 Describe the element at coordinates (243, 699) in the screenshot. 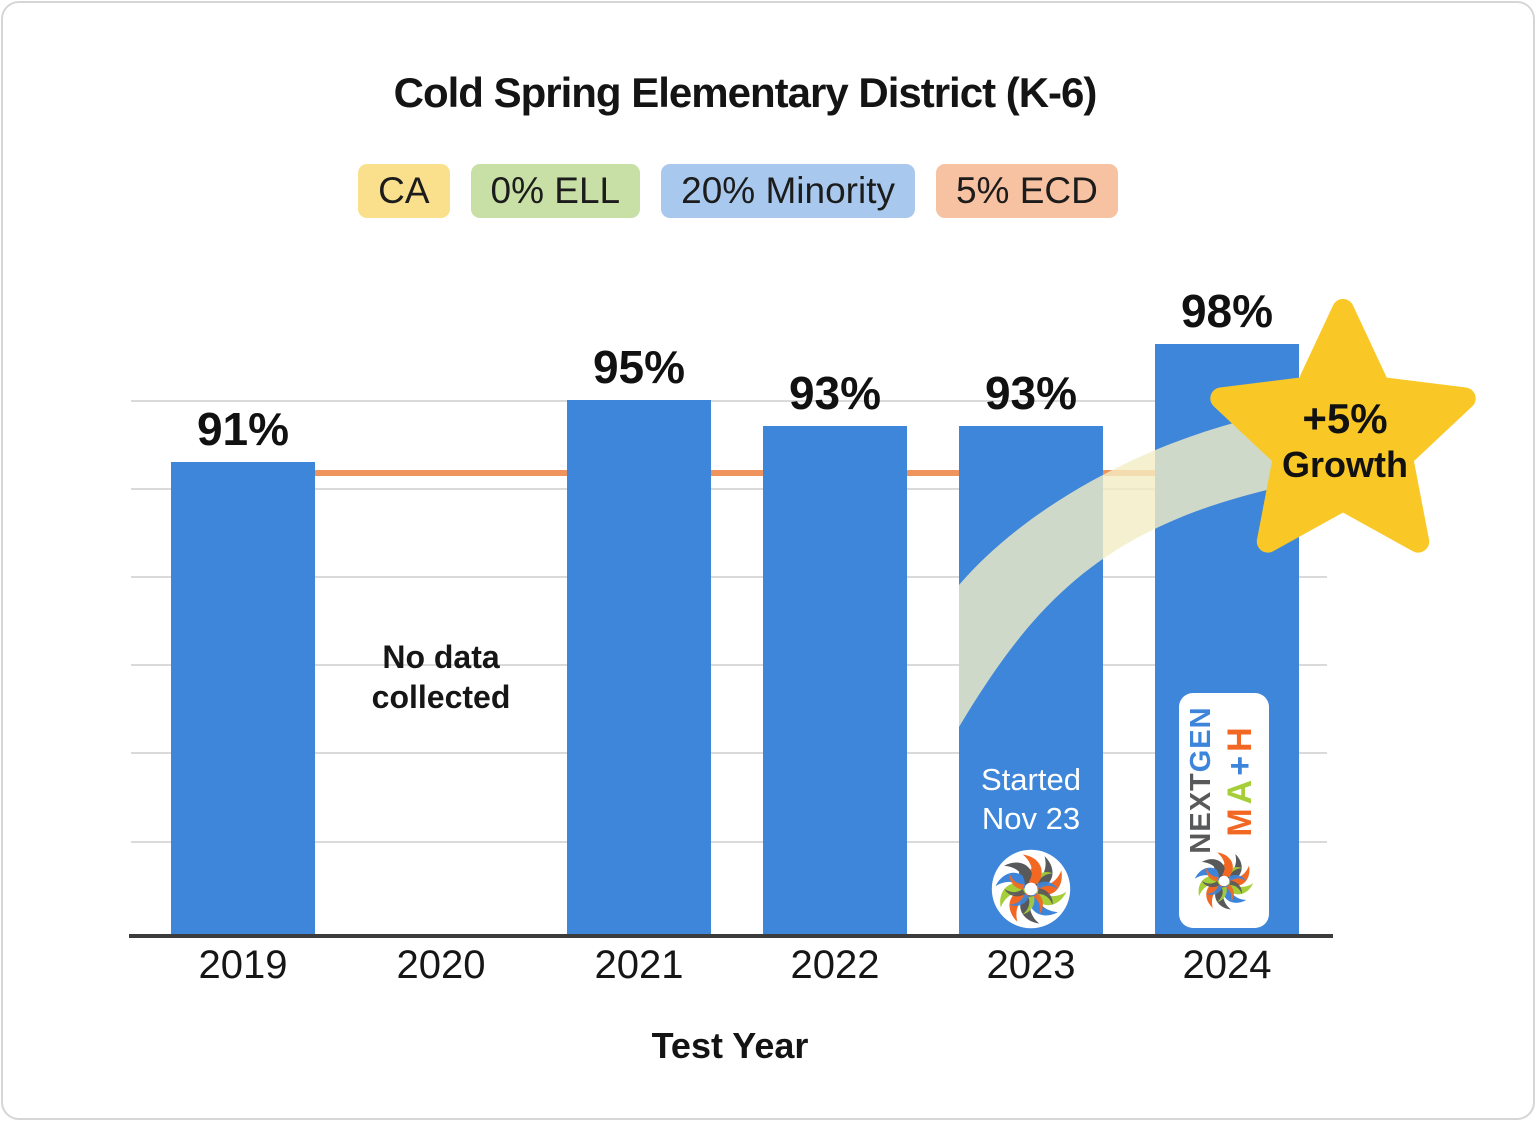

I see `bar-2019` at that location.